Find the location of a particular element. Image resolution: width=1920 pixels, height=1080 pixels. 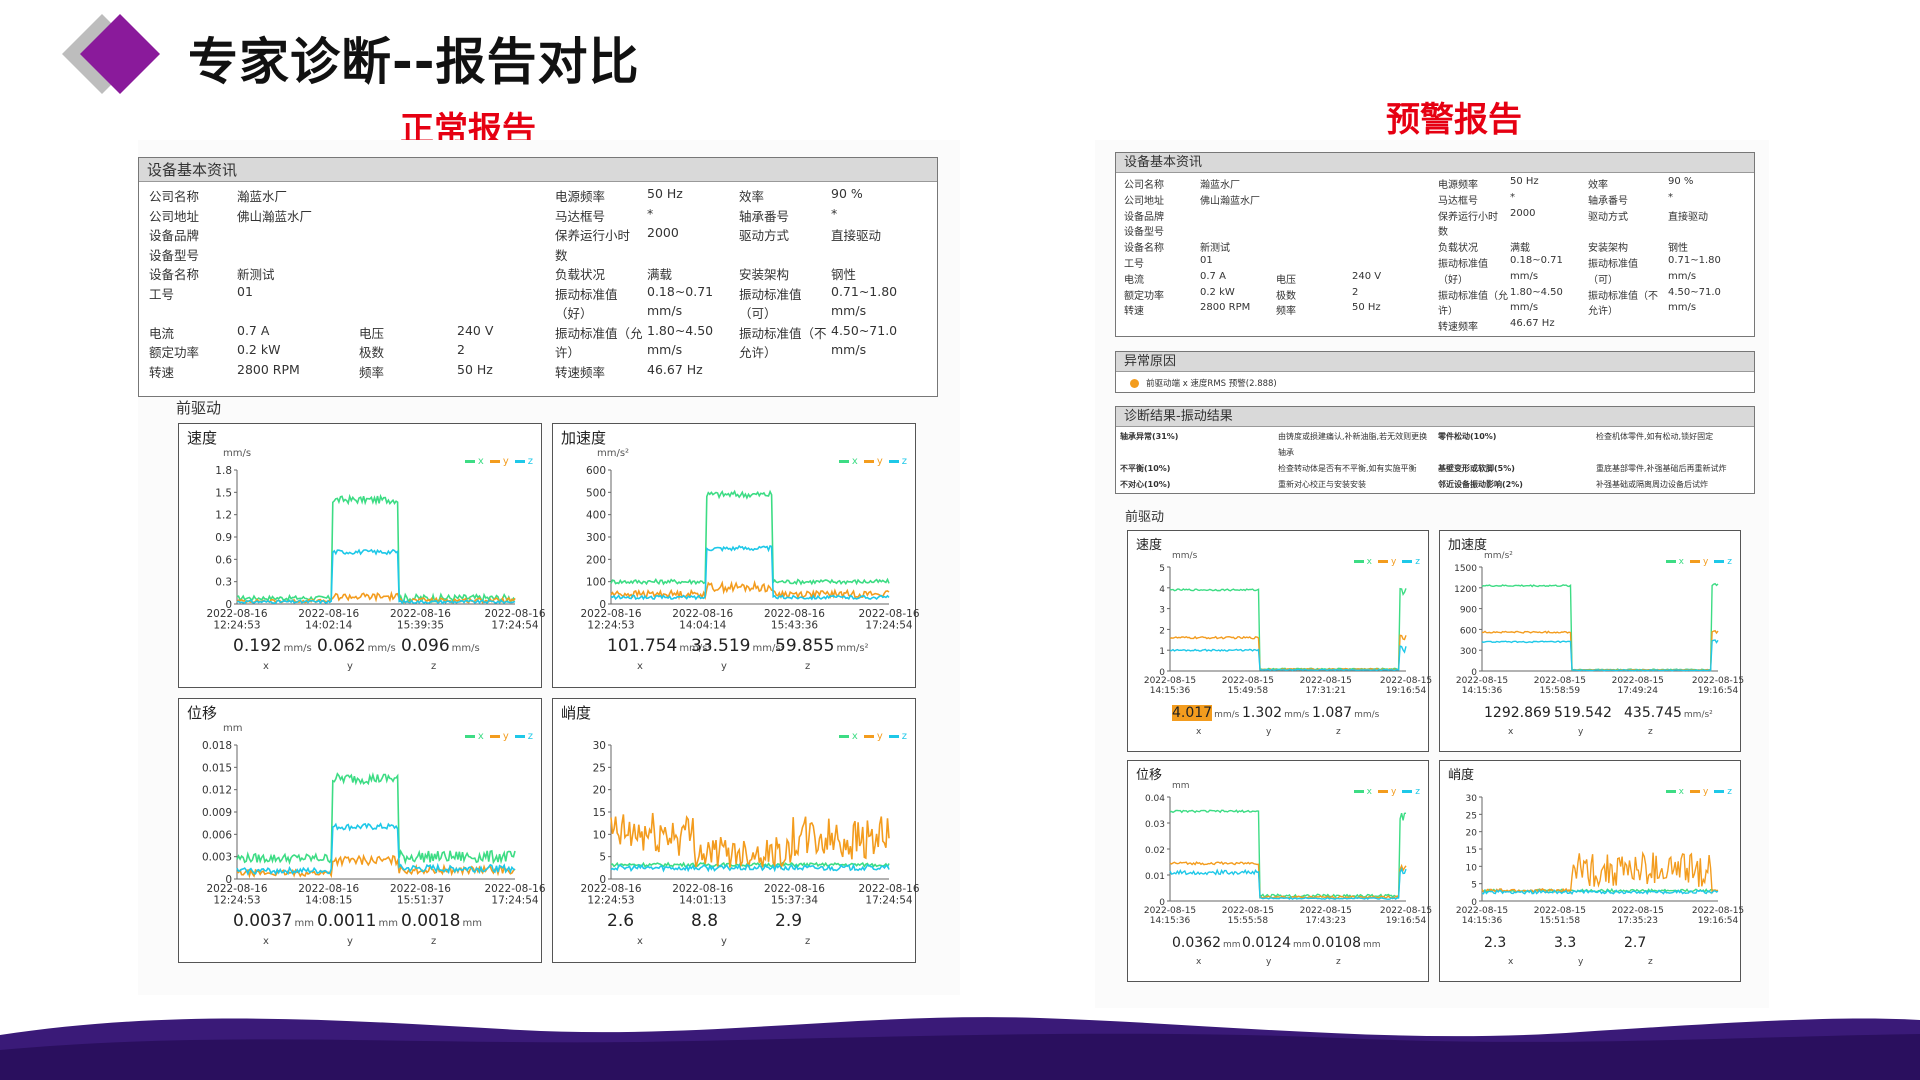

diamond-logo-icon is located at coordinates (111, 54).